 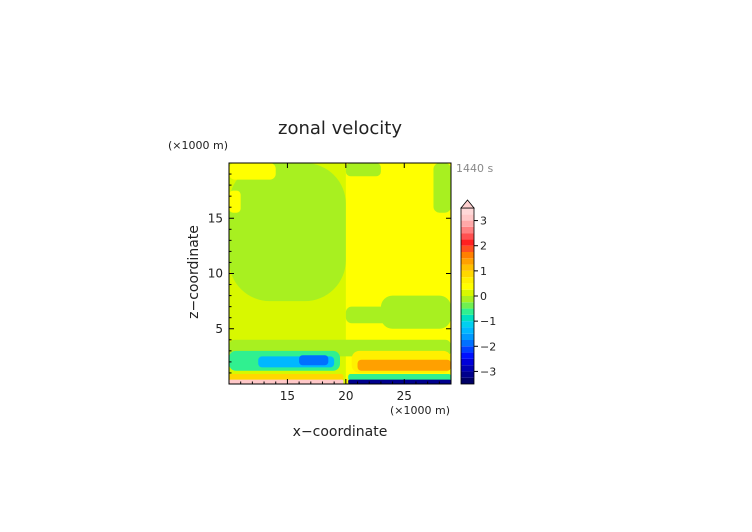 What do you see at coordinates (420, 410) in the screenshot?
I see `x-unit-label: (×1000 m)` at bounding box center [420, 410].